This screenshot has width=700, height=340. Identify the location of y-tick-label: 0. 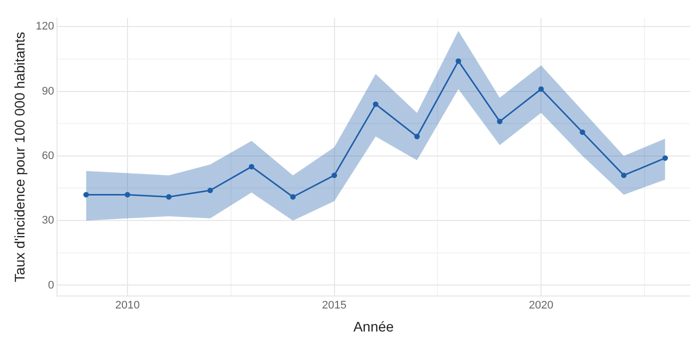
(51, 285).